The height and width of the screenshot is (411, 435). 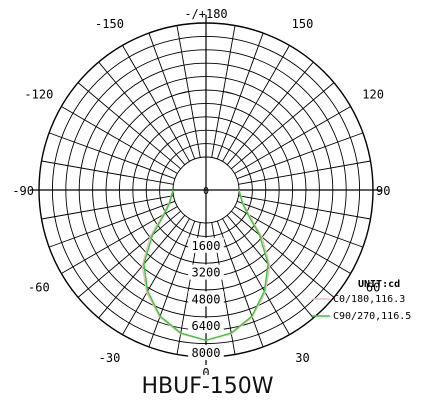 I want to click on angle-label: 120, so click(x=373, y=95).